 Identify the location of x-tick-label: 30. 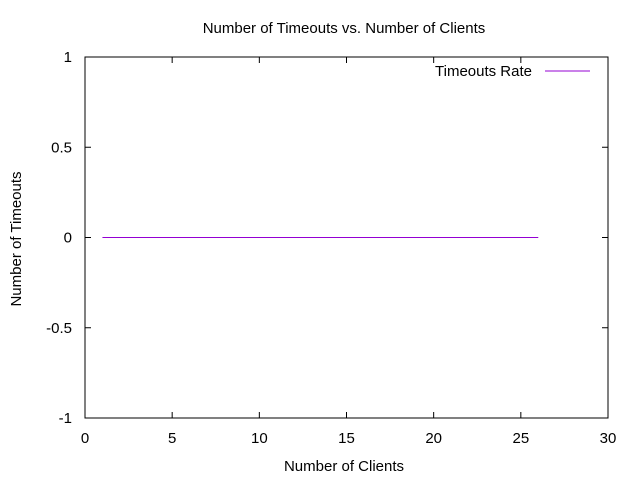
(608, 438).